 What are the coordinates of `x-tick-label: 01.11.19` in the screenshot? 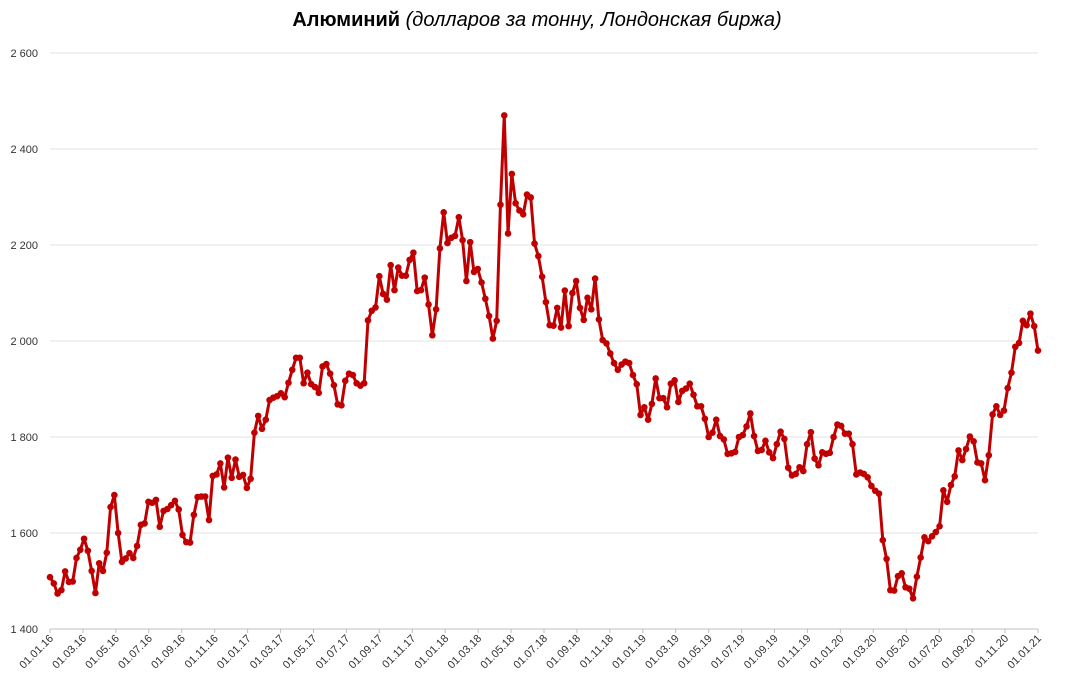 It's located at (794, 652).